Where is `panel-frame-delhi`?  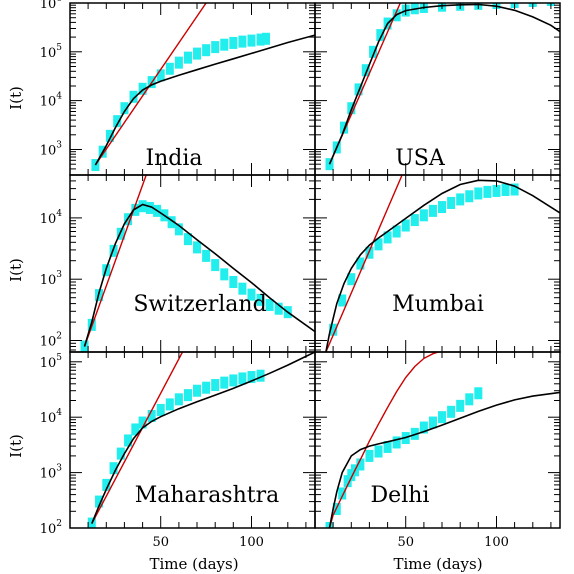
panel-frame-delhi is located at coordinates (437, 440).